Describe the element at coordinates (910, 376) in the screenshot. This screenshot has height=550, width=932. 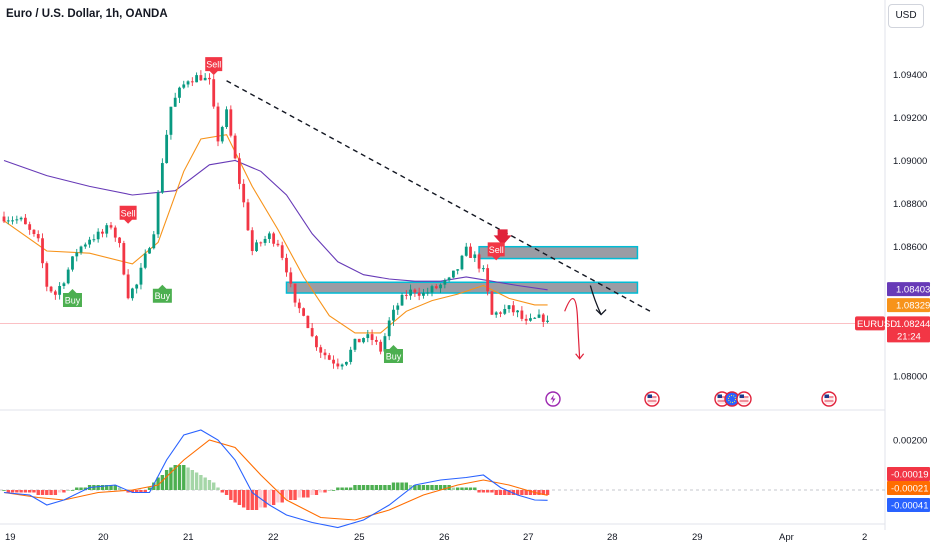
I see `price-tick-label: 1.08000` at that location.